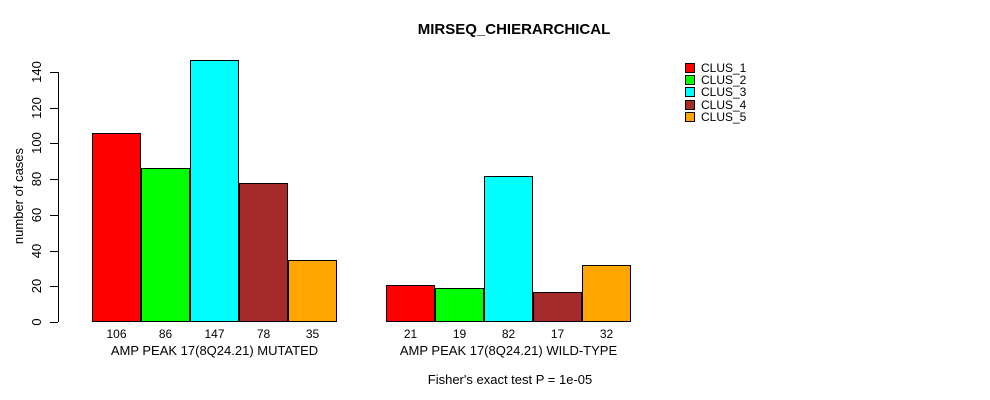  Describe the element at coordinates (410, 334) in the screenshot. I see `bar-value-label: 21` at that location.